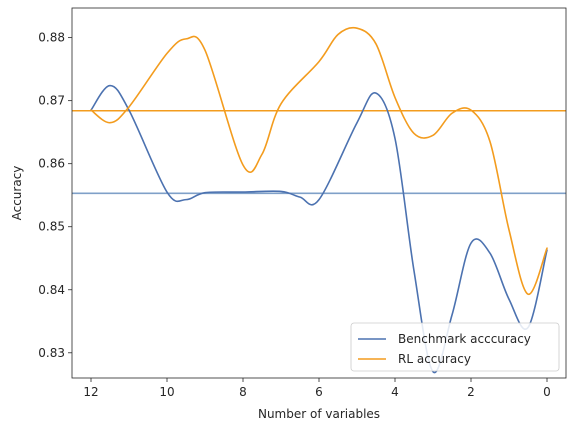  I want to click on x-tick-label: 10, so click(166, 392).